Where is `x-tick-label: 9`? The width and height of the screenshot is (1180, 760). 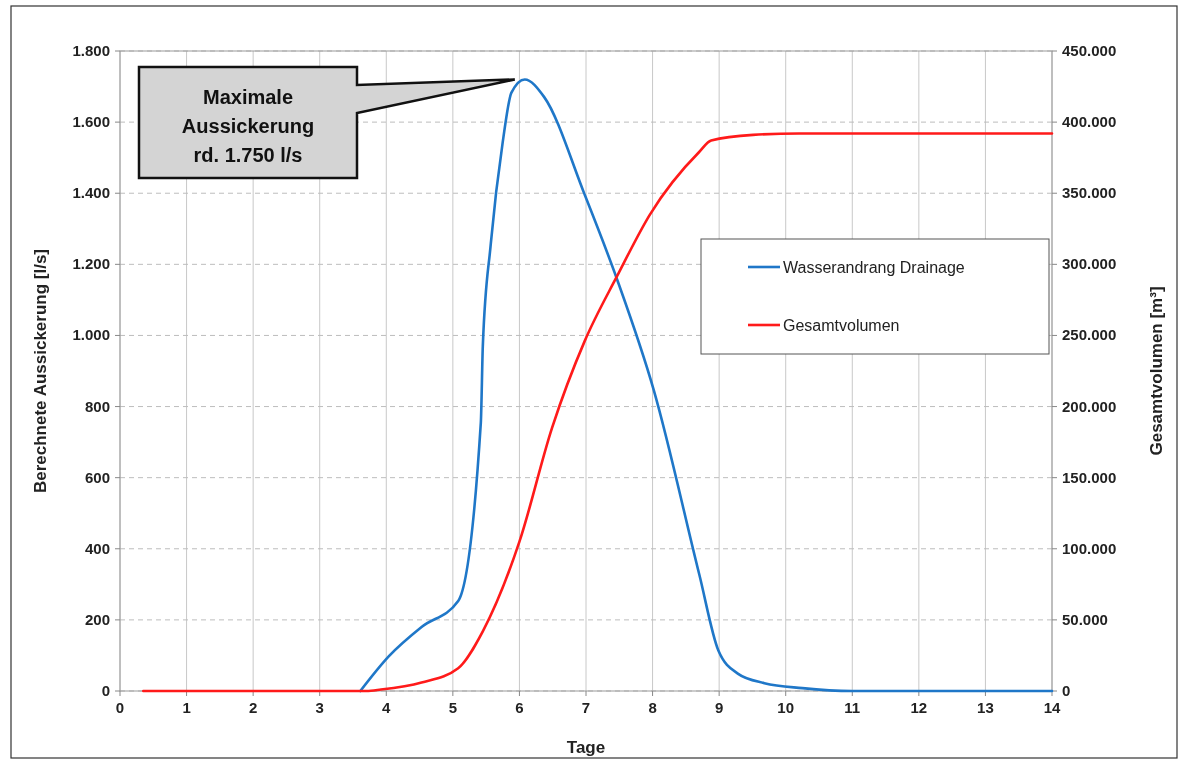 x-tick-label: 9 is located at coordinates (719, 707).